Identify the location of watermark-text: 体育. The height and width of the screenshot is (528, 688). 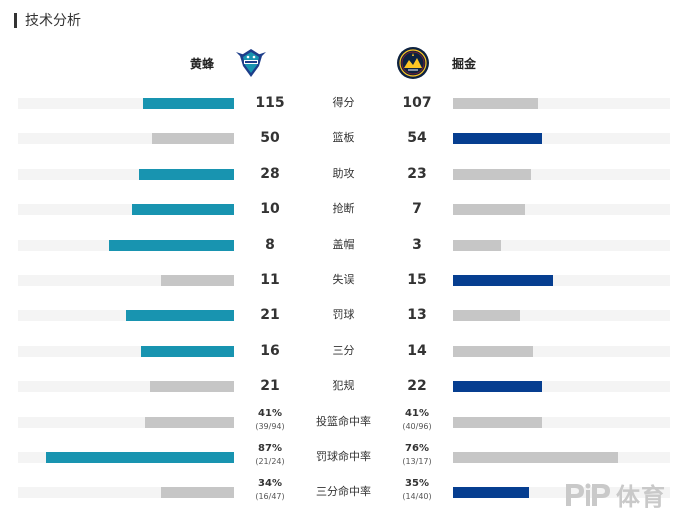
(641, 496).